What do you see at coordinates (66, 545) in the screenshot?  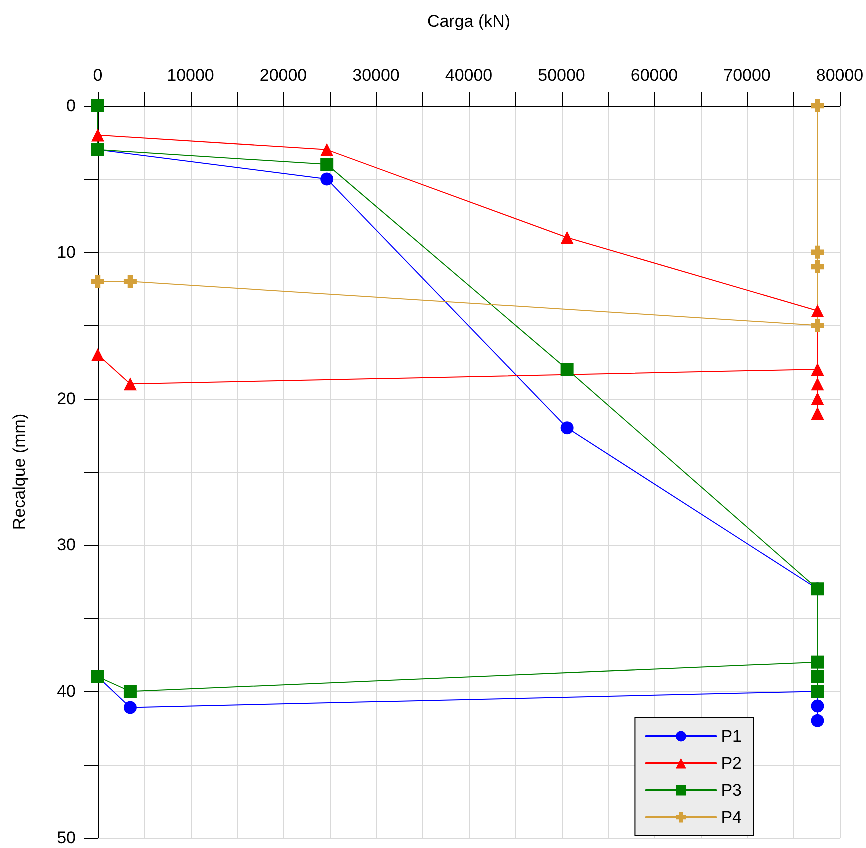 I see `y-tick-label: 30` at bounding box center [66, 545].